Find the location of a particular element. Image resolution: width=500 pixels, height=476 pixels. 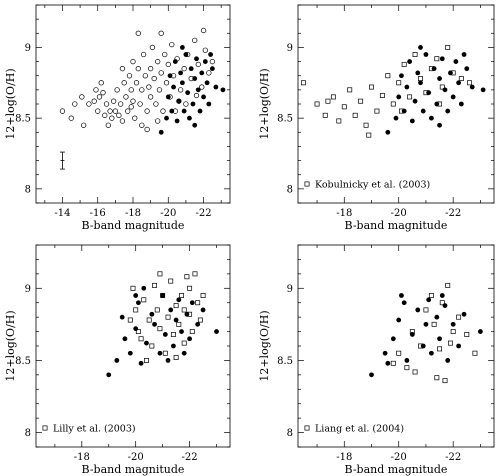

legend-label: Lilly et al. (2003) is located at coordinates (94, 429).